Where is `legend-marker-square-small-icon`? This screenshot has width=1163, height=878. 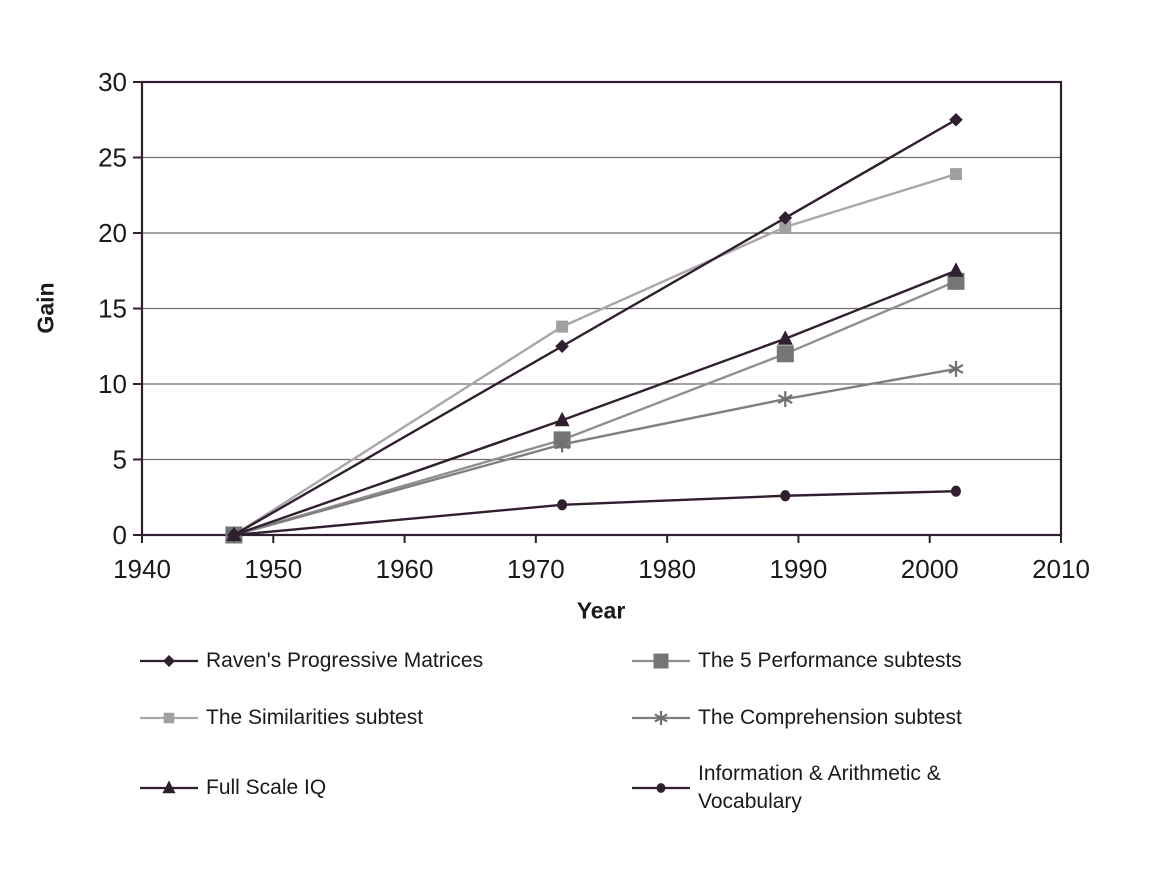 legend-marker-square-small-icon is located at coordinates (169, 718).